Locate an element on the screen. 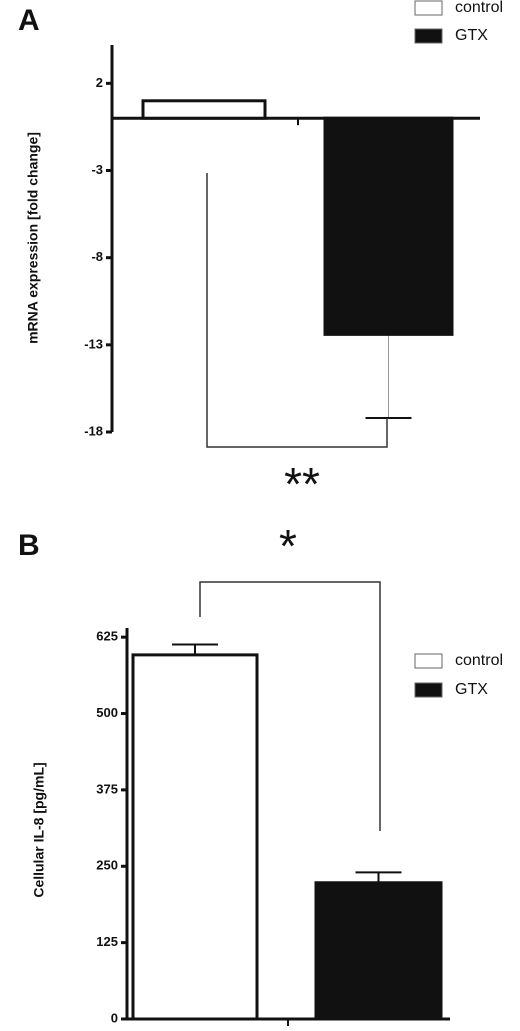 The height and width of the screenshot is (1031, 520). y-tick-label: 375 is located at coordinates (107, 788).